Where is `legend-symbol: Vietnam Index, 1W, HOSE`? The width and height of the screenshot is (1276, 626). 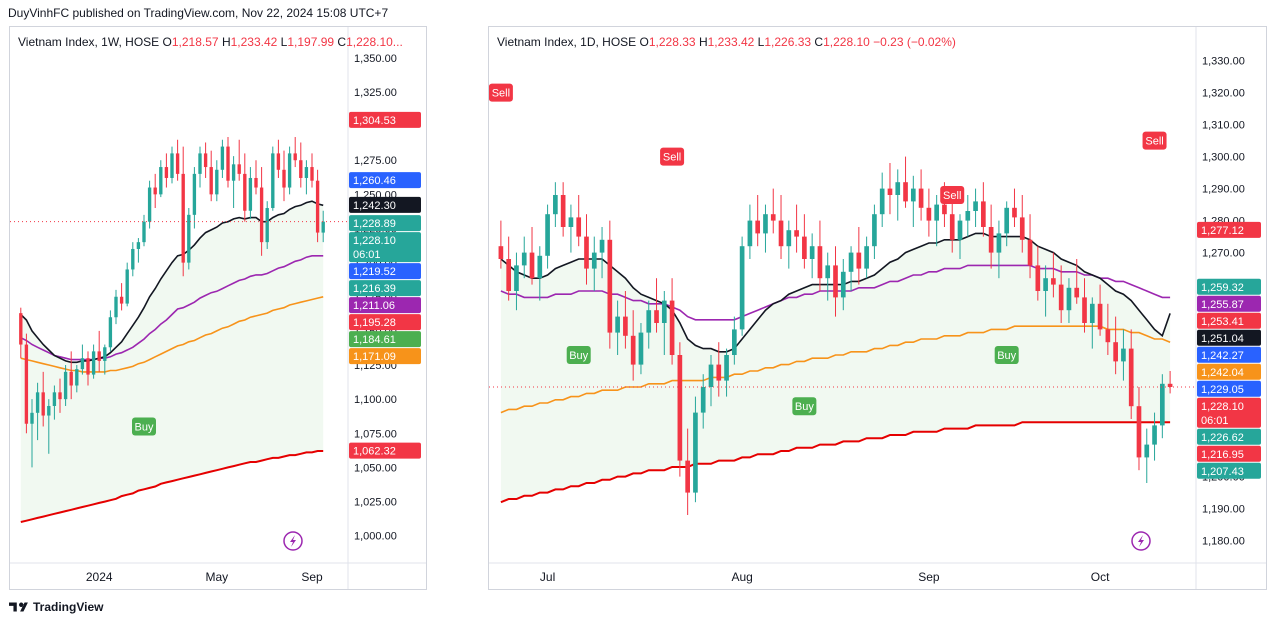 legend-symbol: Vietnam Index, 1W, HOSE is located at coordinates (89, 42).